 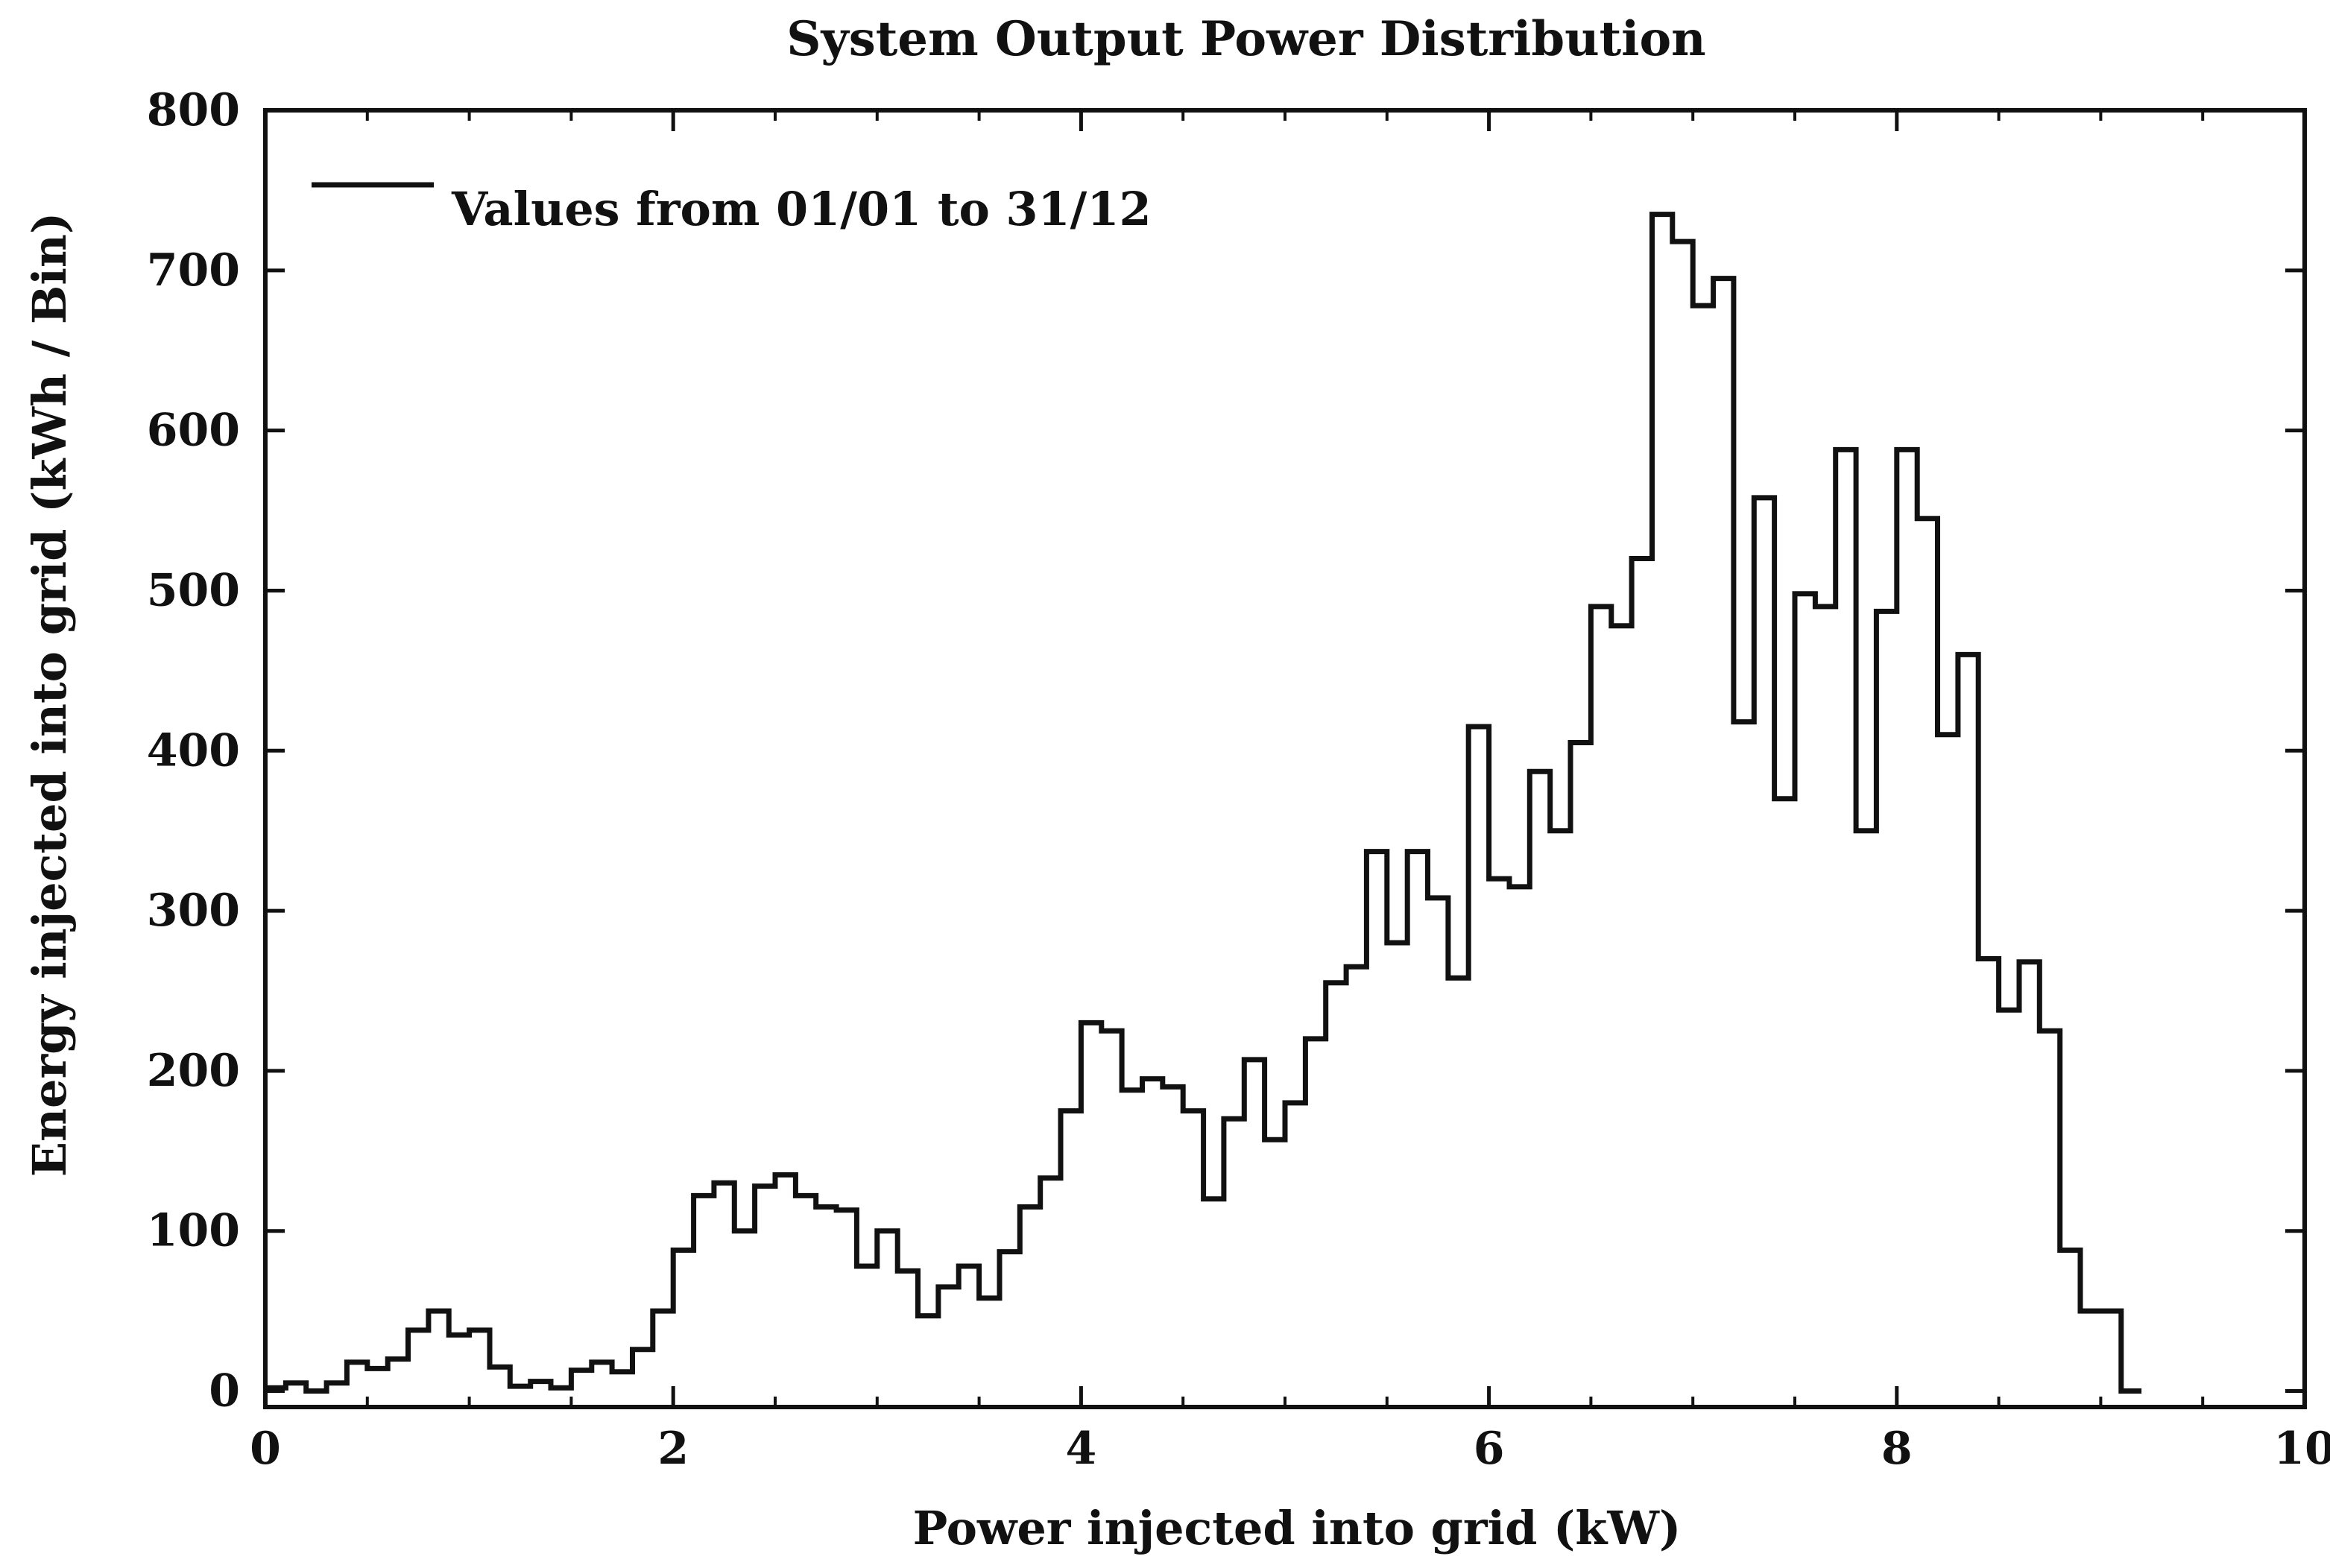 I want to click on y-tick-label: 0, so click(x=224, y=1391).